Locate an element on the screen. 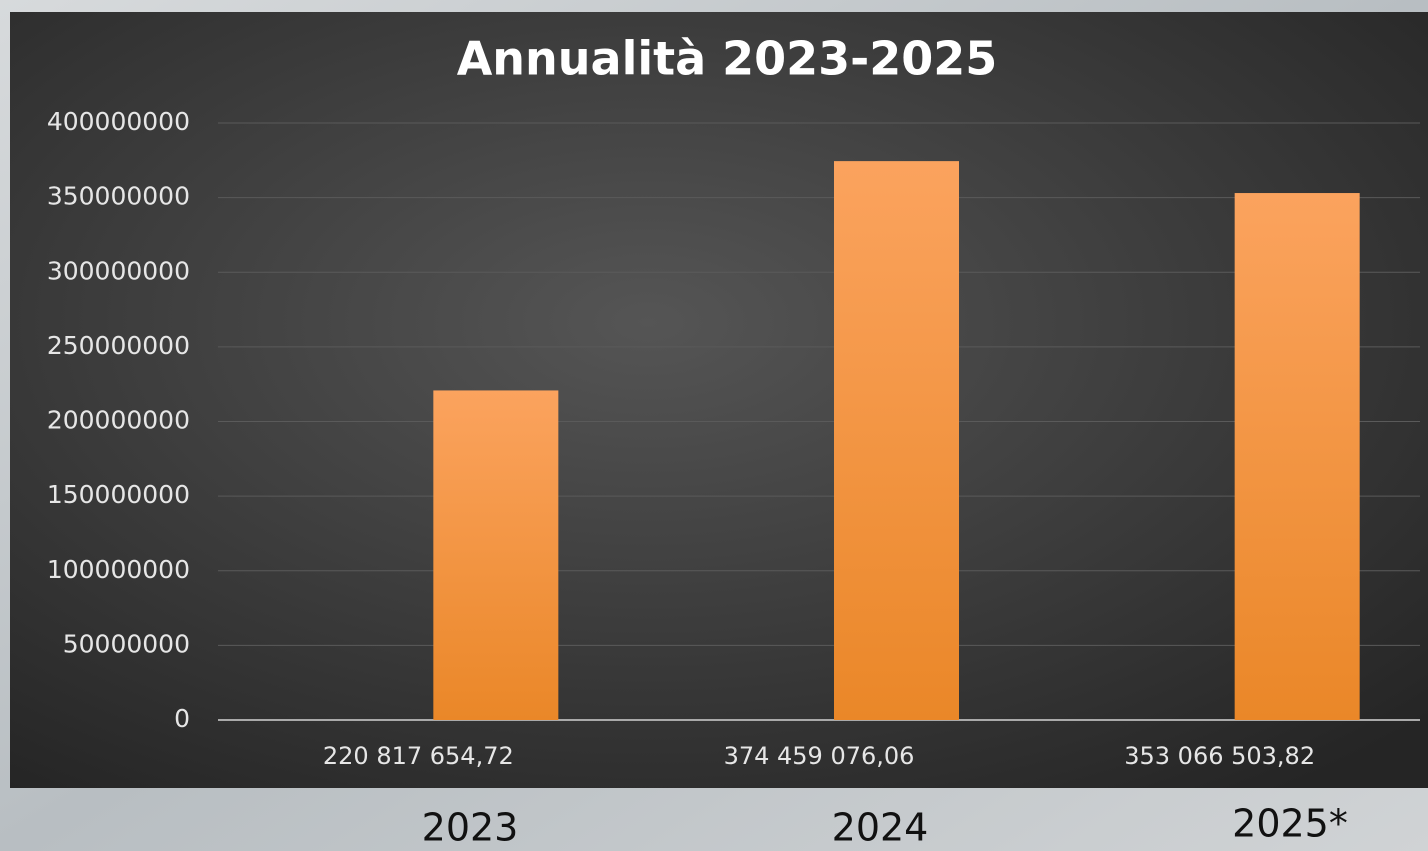  y-tick-label: 400000000 is located at coordinates (118, 121).